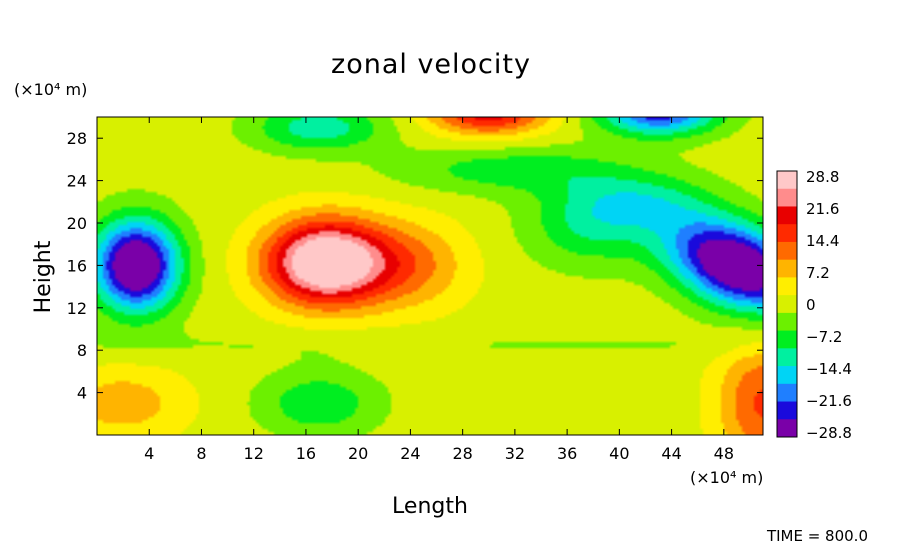 The height and width of the screenshot is (544, 904). I want to click on x-tick-label: 28, so click(462, 453).